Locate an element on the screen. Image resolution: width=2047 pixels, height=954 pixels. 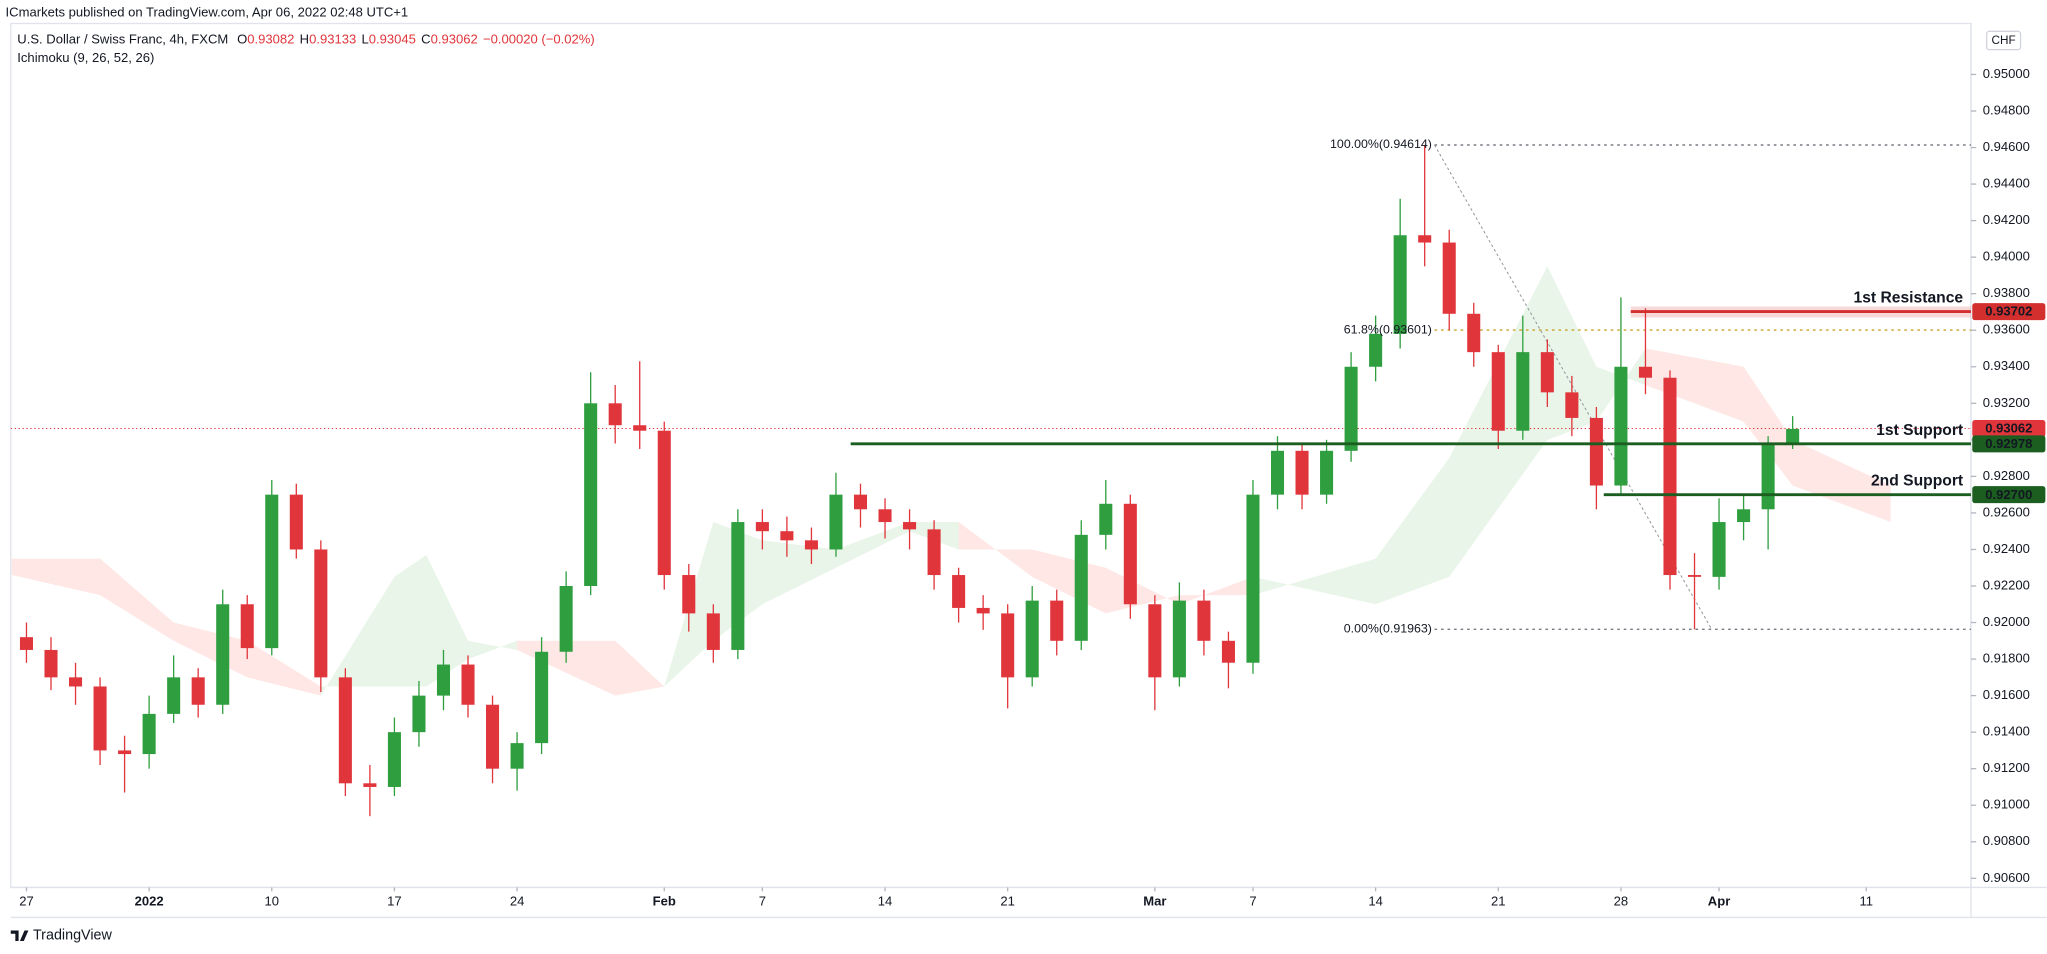
x-tick-label: Feb is located at coordinates (664, 900).